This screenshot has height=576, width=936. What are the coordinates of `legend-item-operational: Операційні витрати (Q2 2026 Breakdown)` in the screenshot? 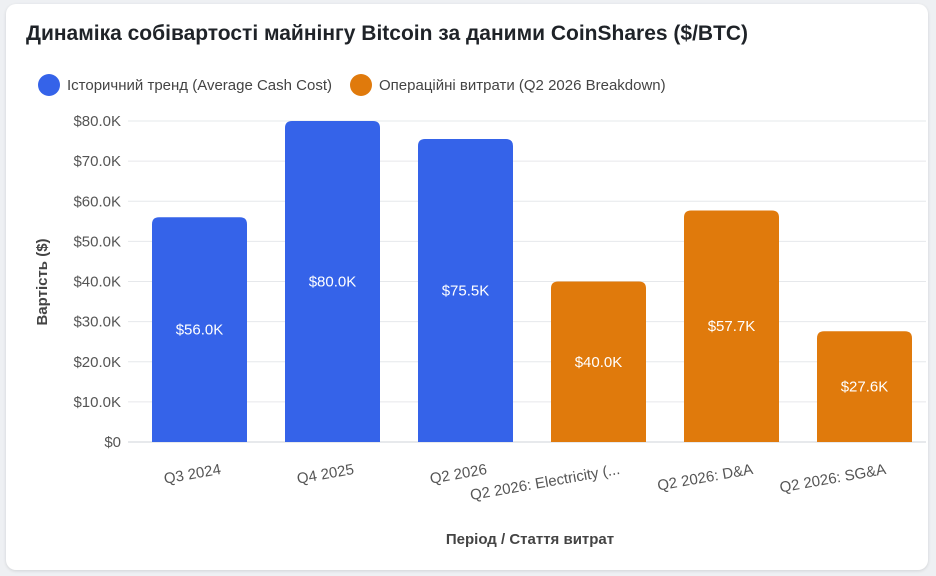 It's located at (508, 85).